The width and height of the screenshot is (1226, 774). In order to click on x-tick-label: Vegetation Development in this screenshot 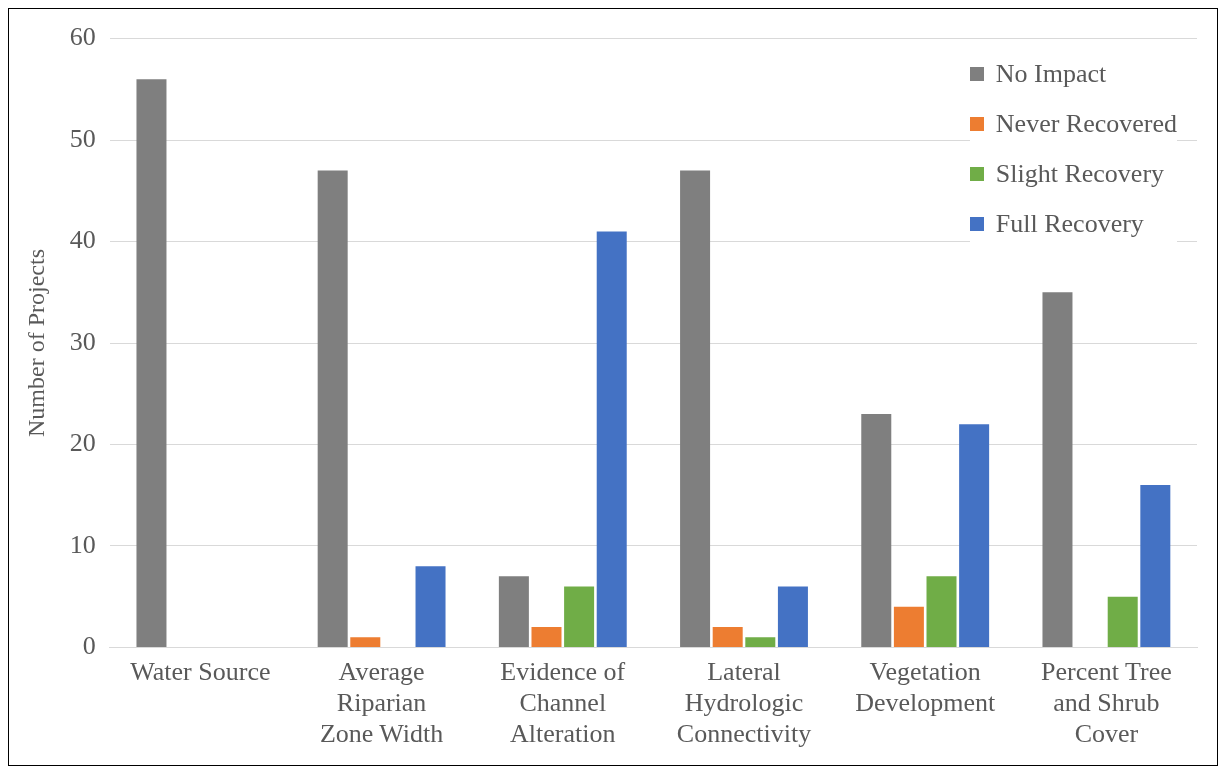, I will do `click(925, 687)`.